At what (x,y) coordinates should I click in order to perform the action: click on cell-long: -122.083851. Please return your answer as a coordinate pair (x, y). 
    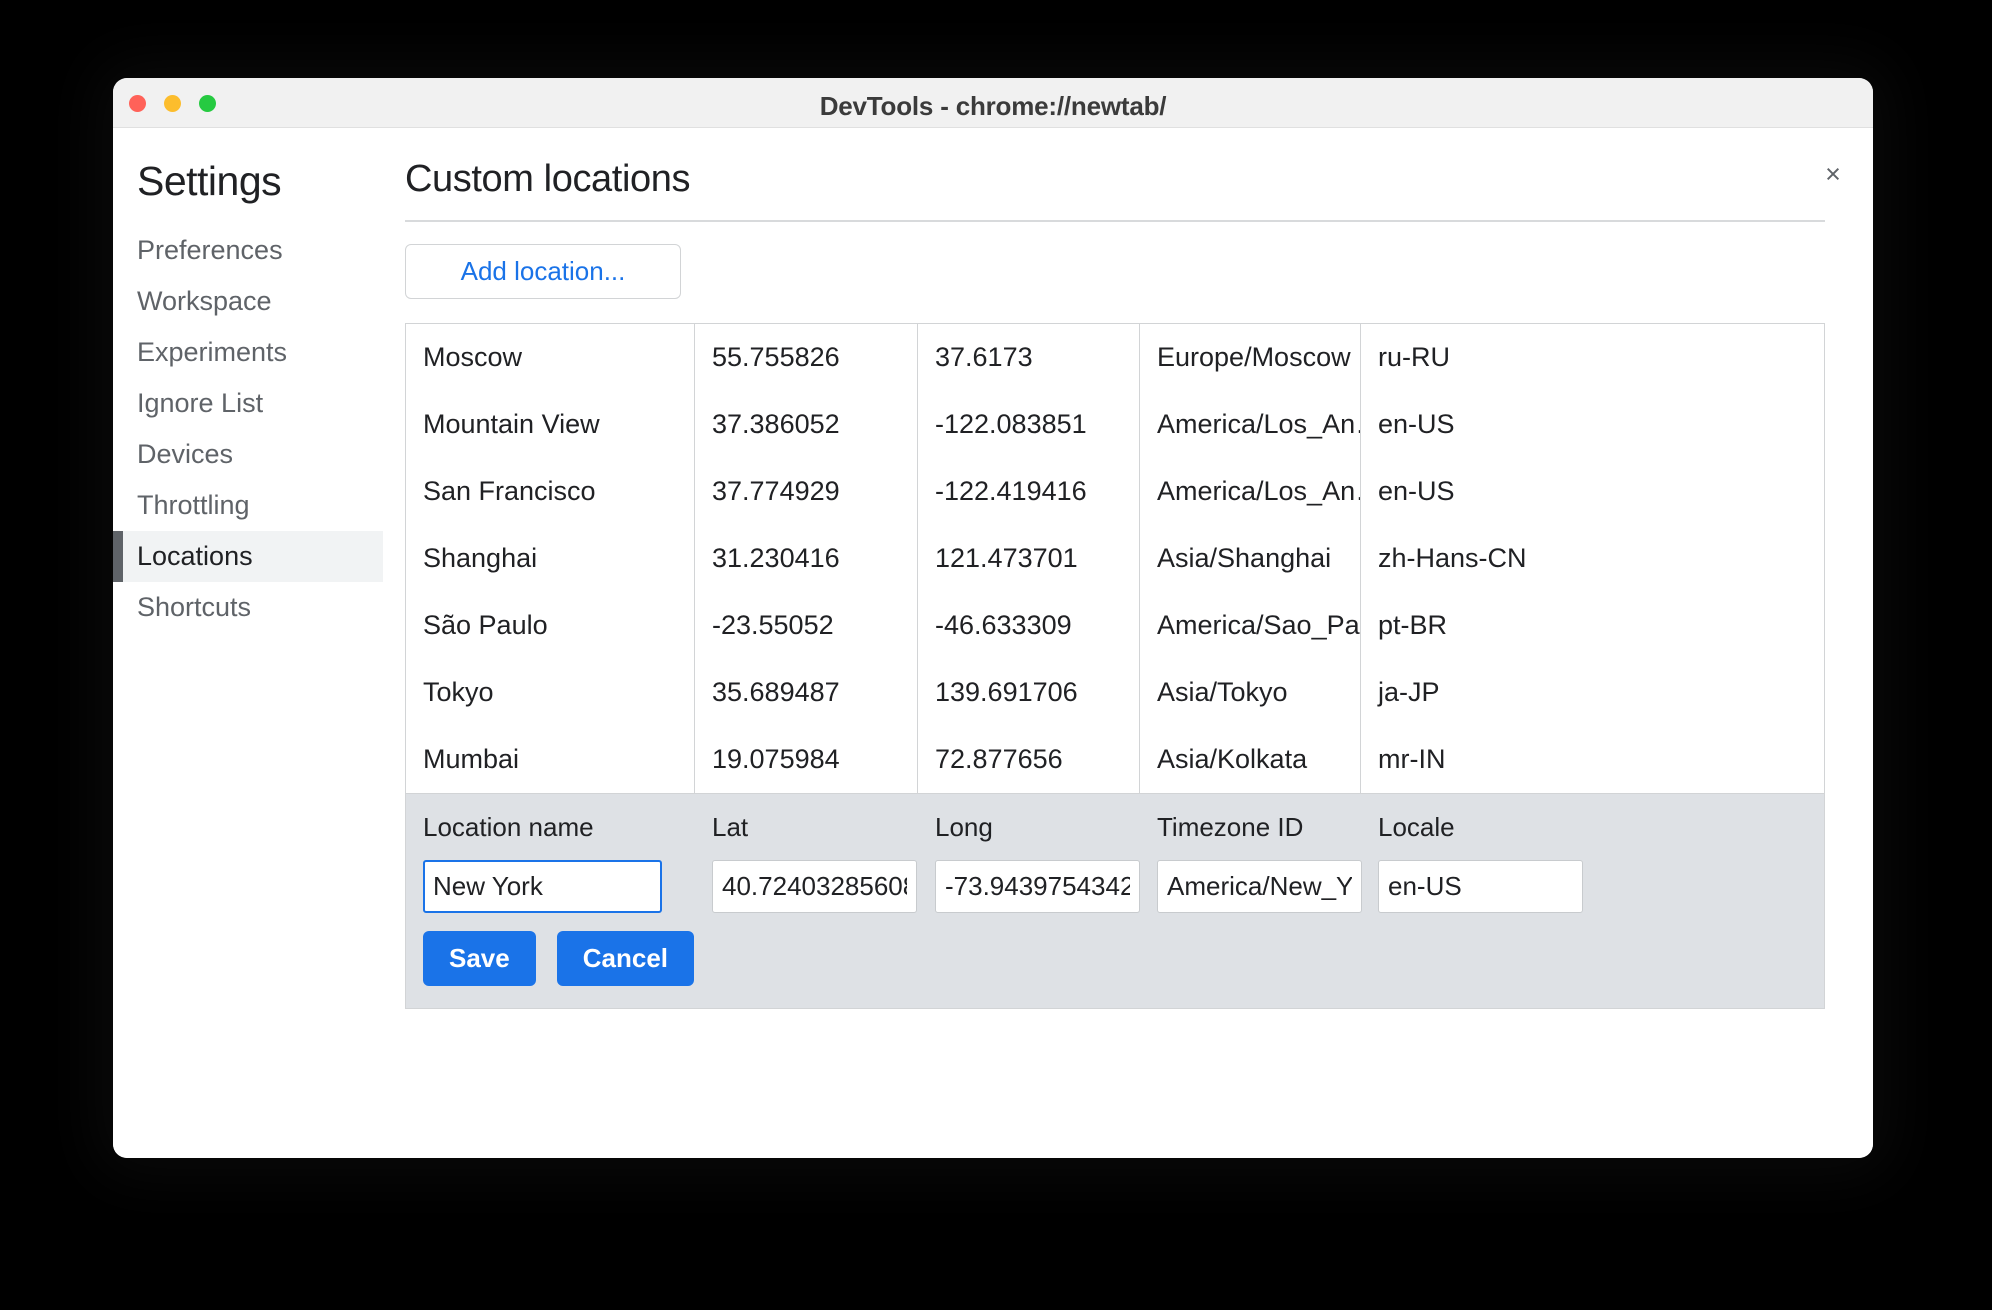
    Looking at the image, I should click on (1029, 424).